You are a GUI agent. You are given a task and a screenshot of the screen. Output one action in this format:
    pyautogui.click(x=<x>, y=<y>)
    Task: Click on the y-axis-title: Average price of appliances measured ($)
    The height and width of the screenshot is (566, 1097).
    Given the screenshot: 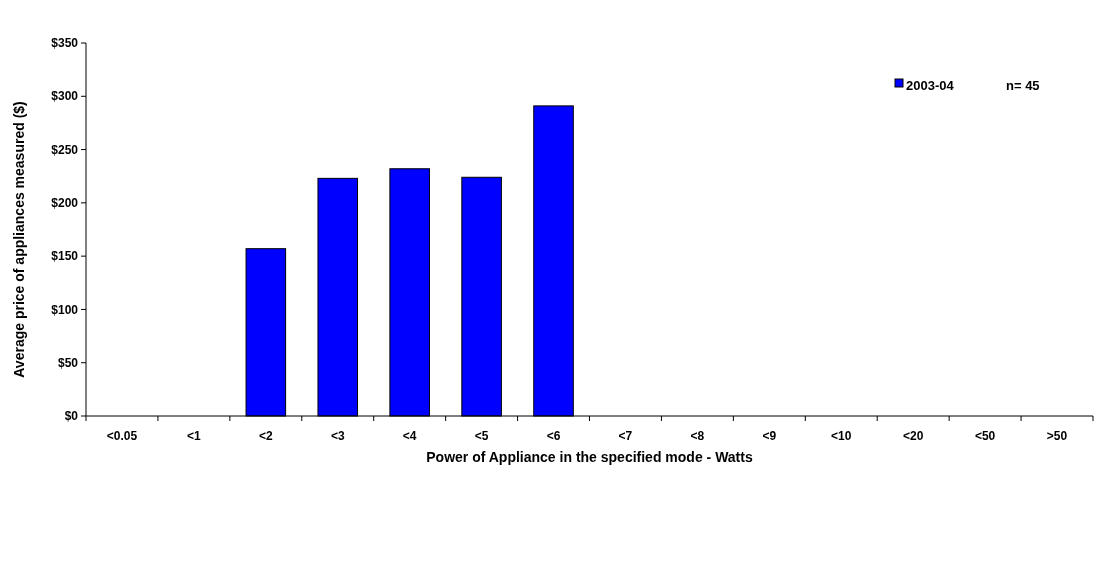 What is the action you would take?
    pyautogui.click(x=19, y=239)
    